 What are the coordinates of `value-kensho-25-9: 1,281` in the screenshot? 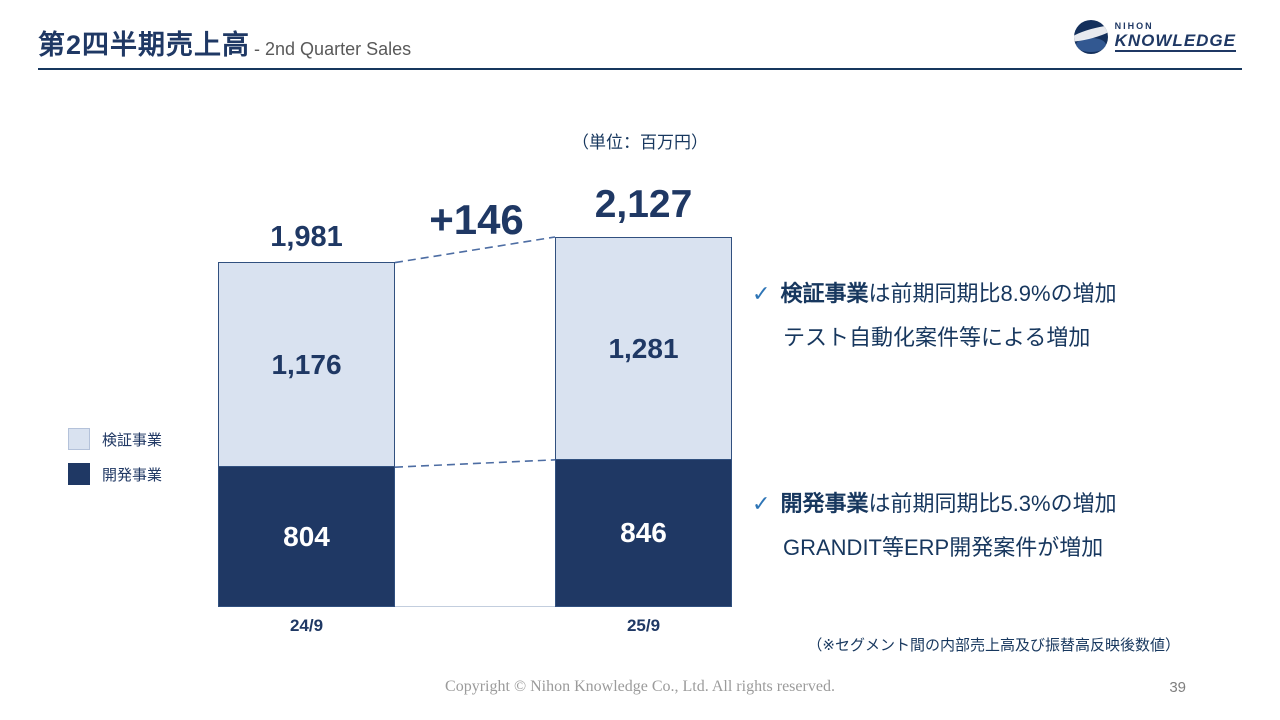 It's located at (643, 348).